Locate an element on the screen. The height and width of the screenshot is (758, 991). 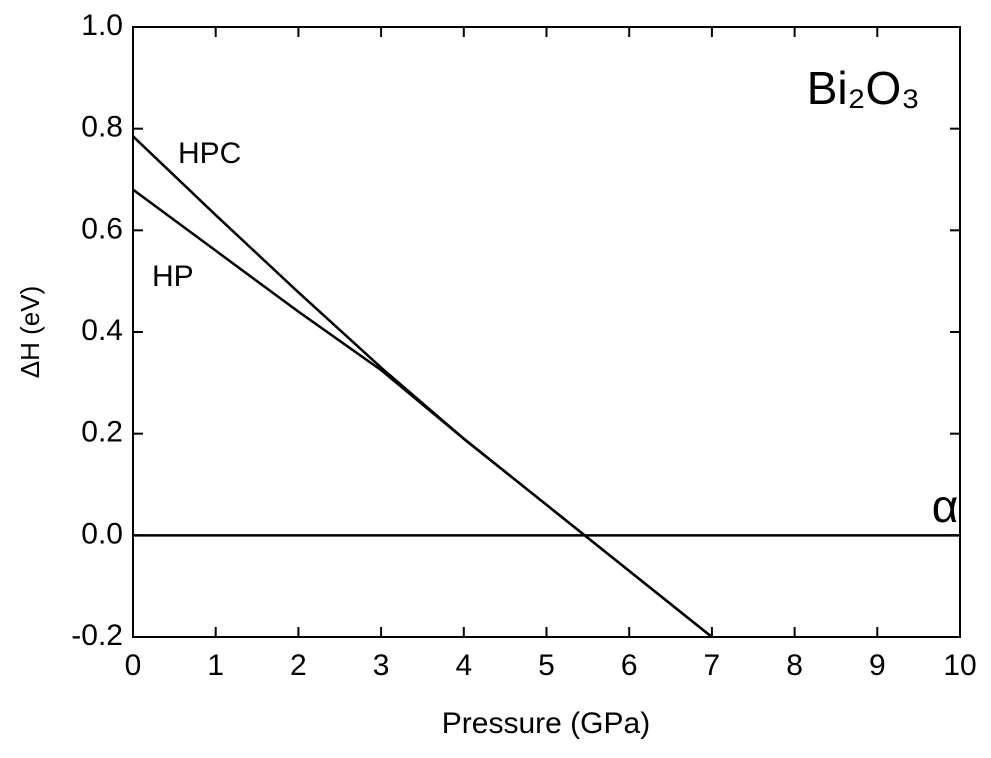
x-tick-label: 1 is located at coordinates (215, 665).